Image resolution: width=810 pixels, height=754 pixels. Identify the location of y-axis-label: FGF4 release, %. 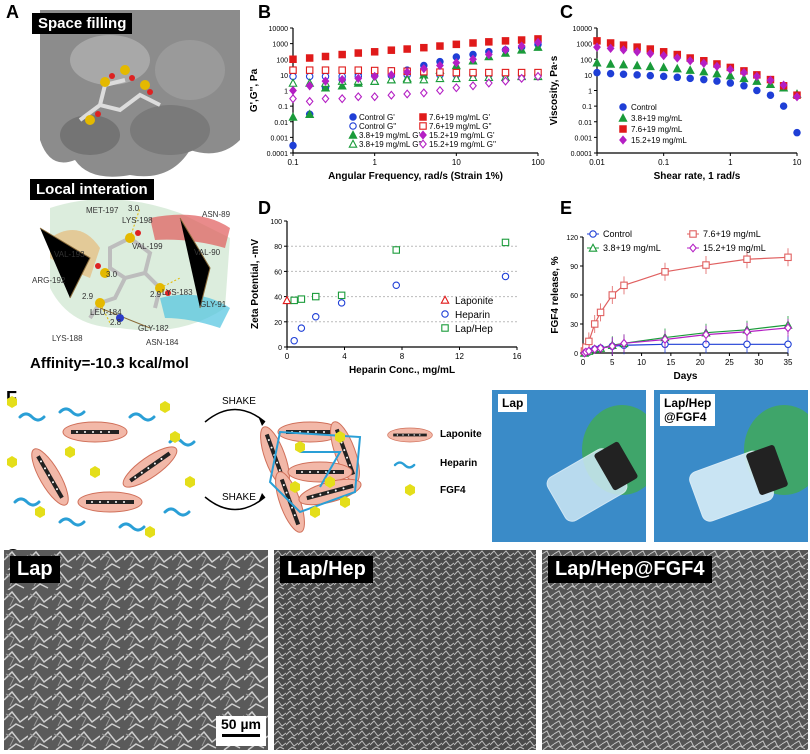
(555, 294).